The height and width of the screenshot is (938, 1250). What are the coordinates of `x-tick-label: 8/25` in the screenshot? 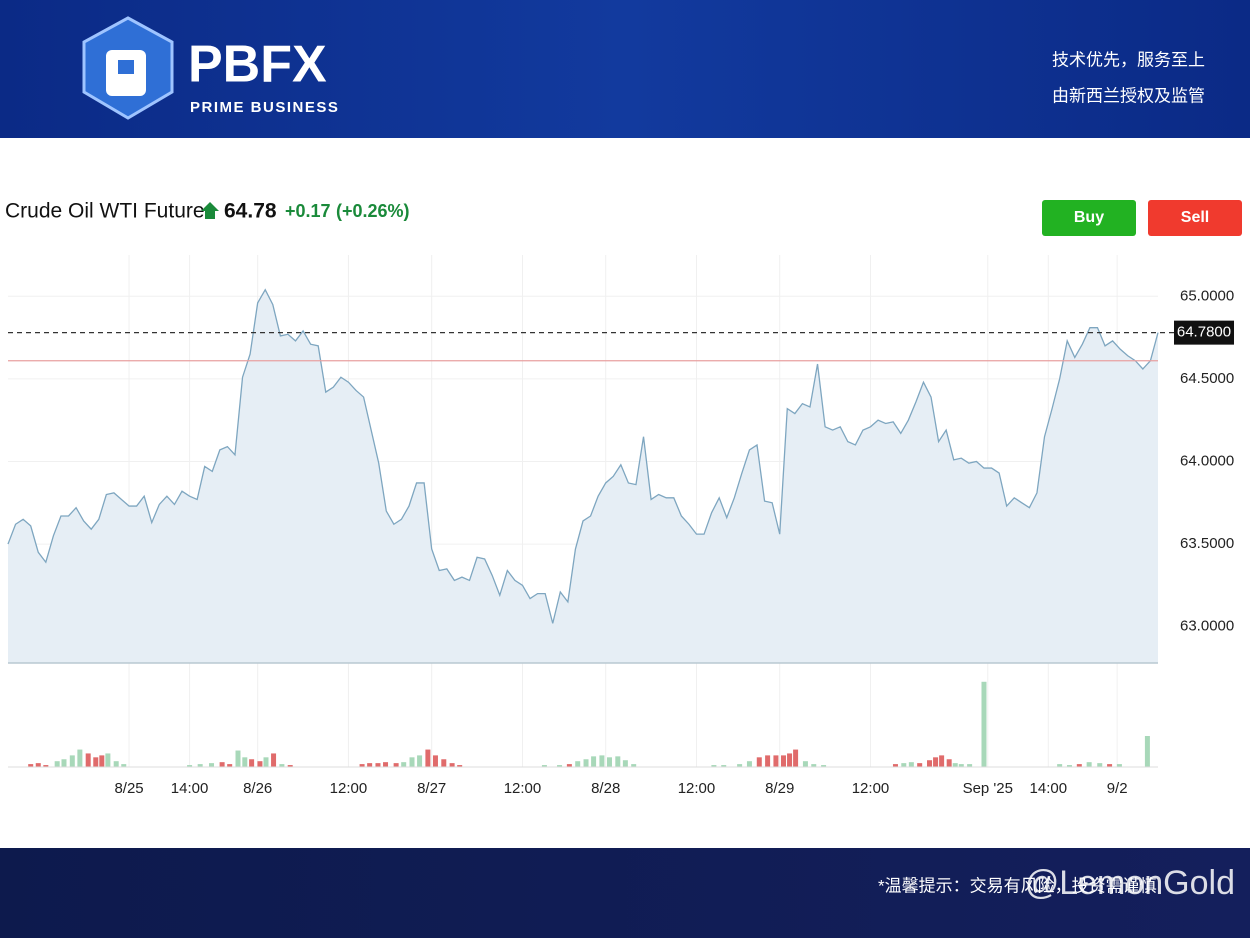 It's located at (128, 788).